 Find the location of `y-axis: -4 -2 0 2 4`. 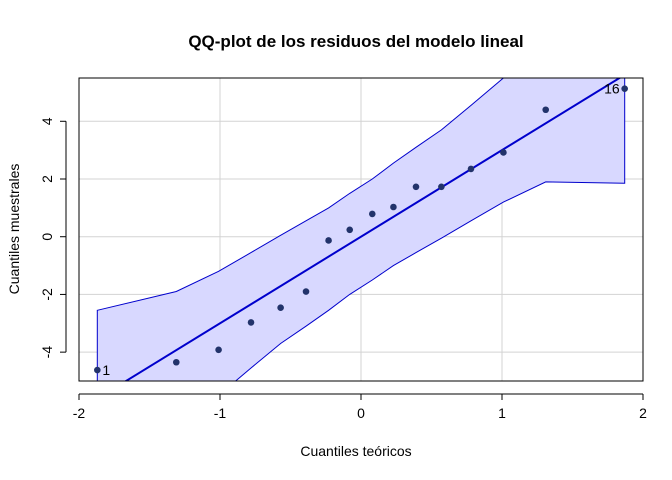

y-axis: -4 -2 0 2 4 is located at coordinates (53, 238).